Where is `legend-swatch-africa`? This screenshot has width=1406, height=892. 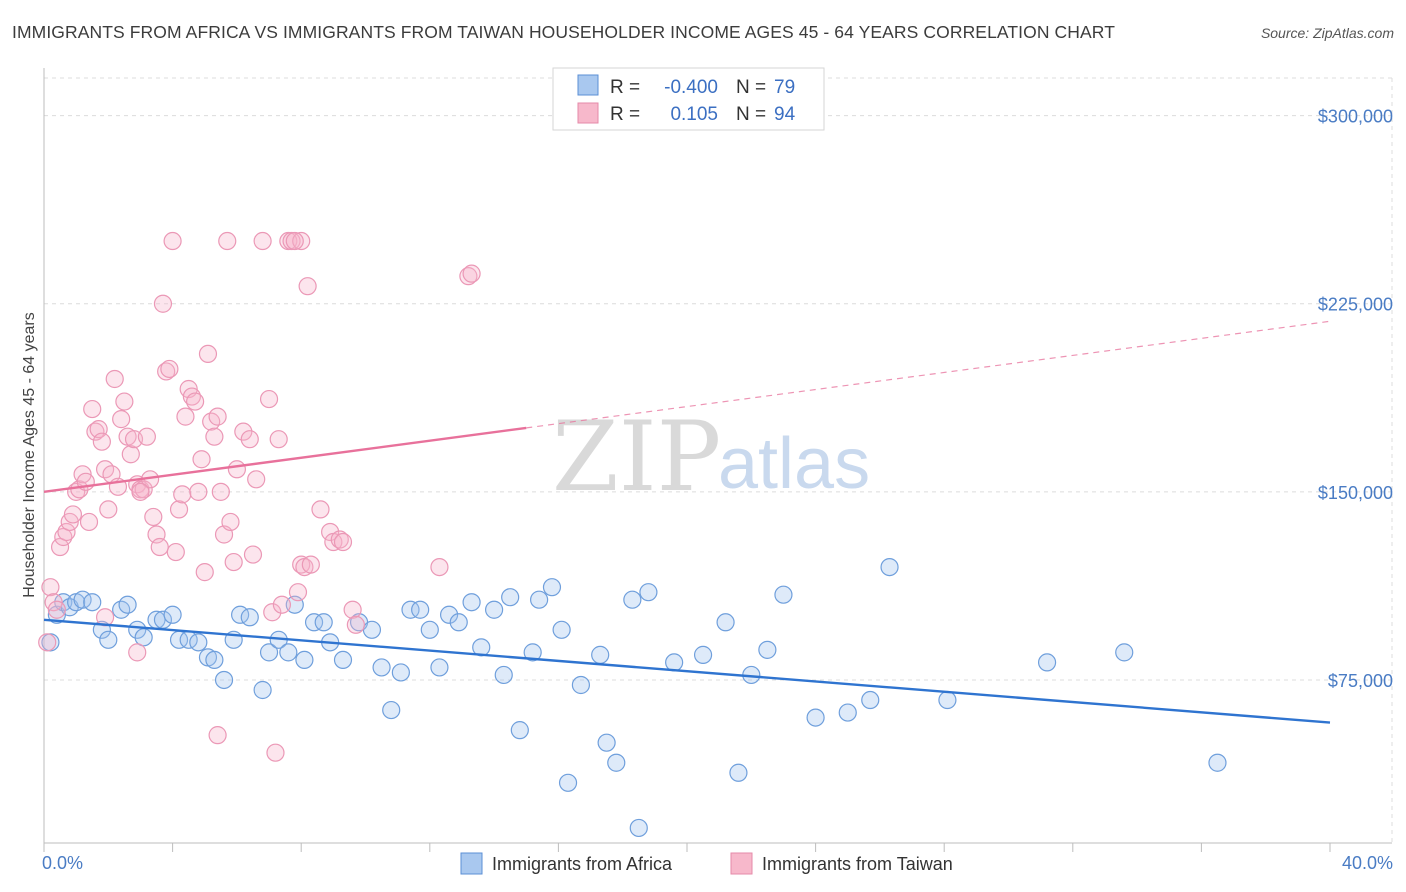 legend-swatch-africa is located at coordinates (588, 85).